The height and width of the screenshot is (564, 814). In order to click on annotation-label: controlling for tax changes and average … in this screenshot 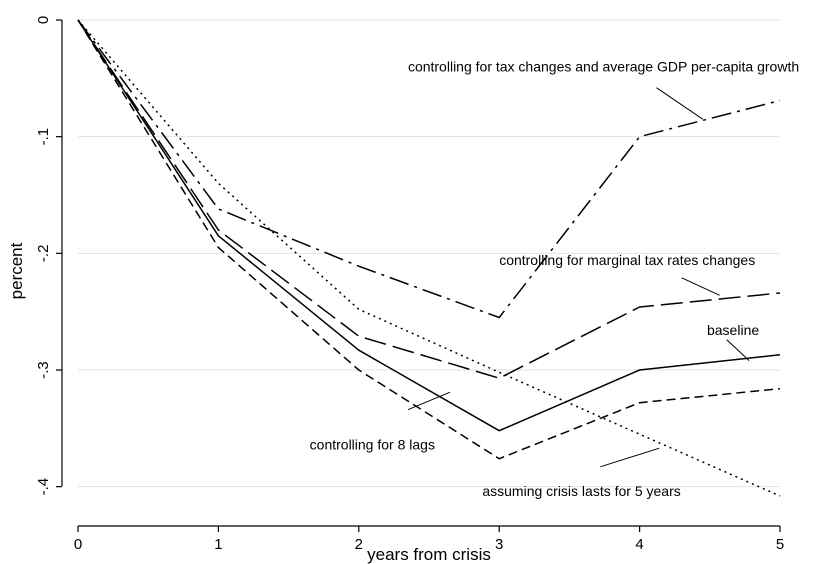, I will do `click(603, 66)`.